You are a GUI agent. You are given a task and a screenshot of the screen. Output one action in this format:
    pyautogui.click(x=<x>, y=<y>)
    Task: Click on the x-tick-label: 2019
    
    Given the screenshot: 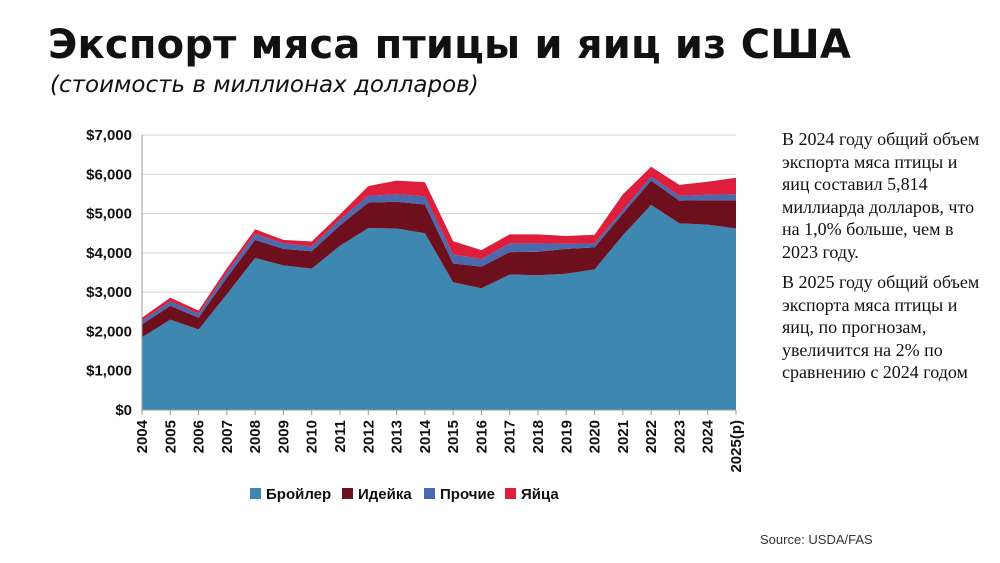 What is the action you would take?
    pyautogui.click(x=566, y=436)
    